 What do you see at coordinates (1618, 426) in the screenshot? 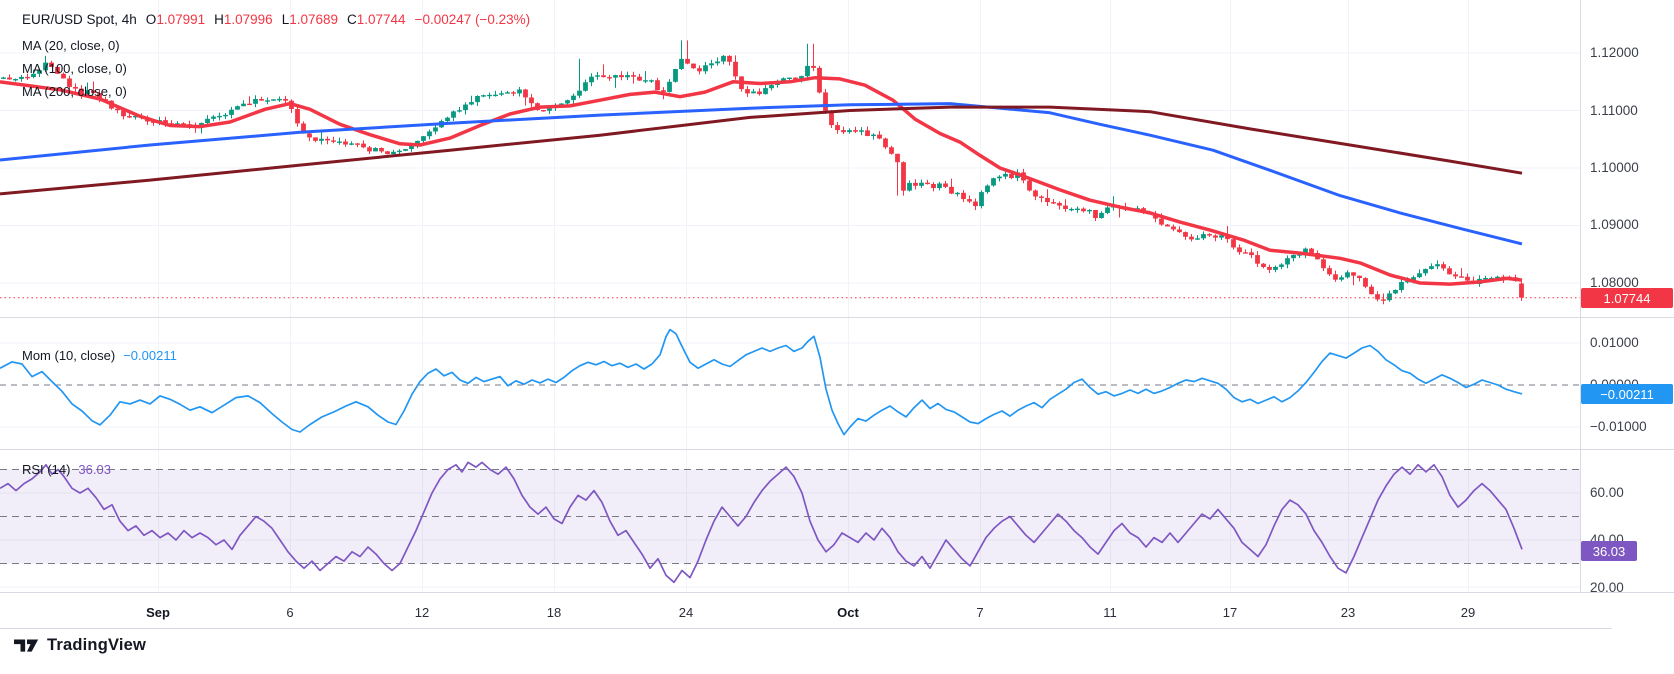
I see `mom-tick: −0.01000` at bounding box center [1618, 426].